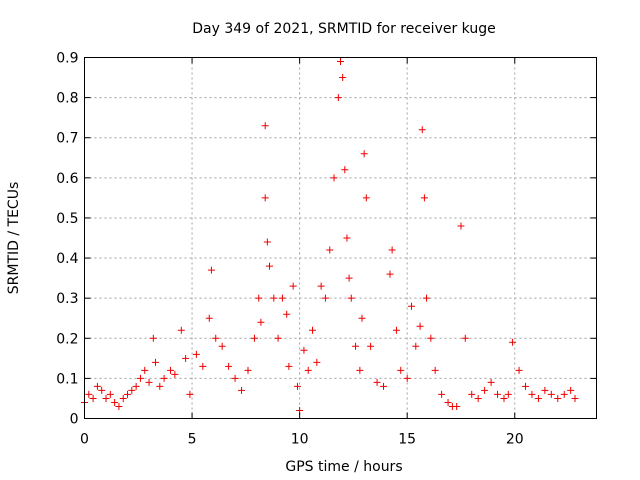  Describe the element at coordinates (67, 179) in the screenshot. I see `y-tick-label: 0.6` at that location.